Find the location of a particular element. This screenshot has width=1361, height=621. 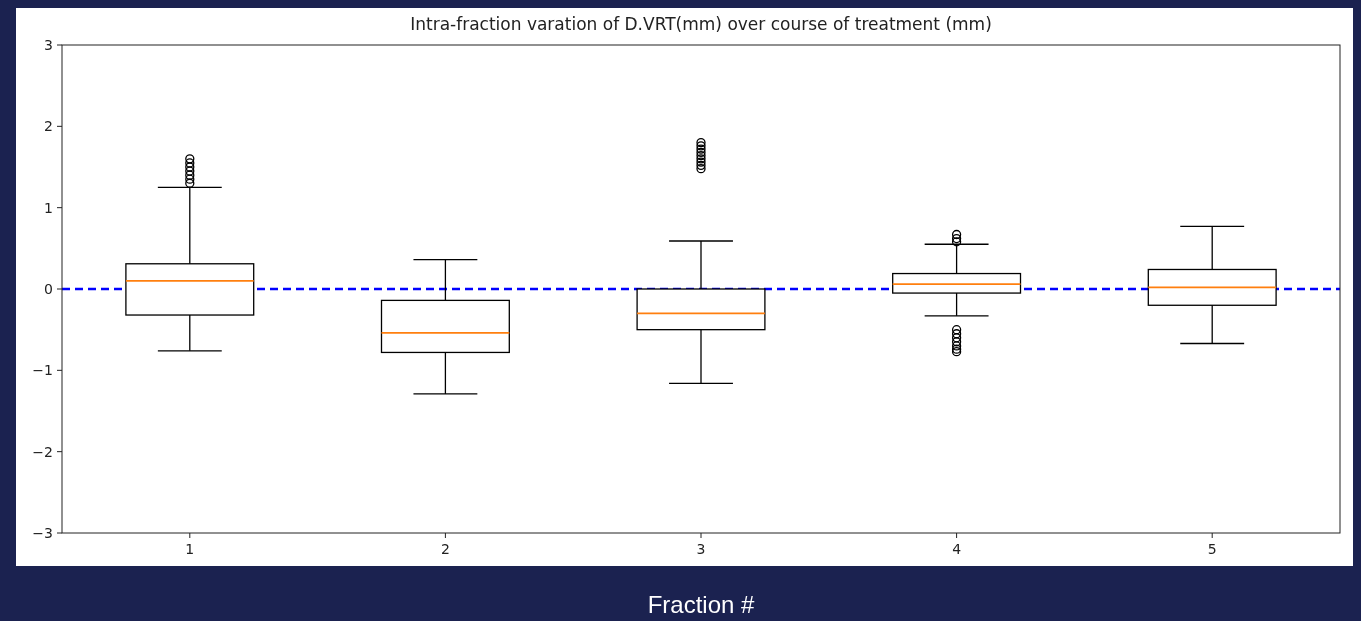

y-tick-label: 2 is located at coordinates (48, 126).